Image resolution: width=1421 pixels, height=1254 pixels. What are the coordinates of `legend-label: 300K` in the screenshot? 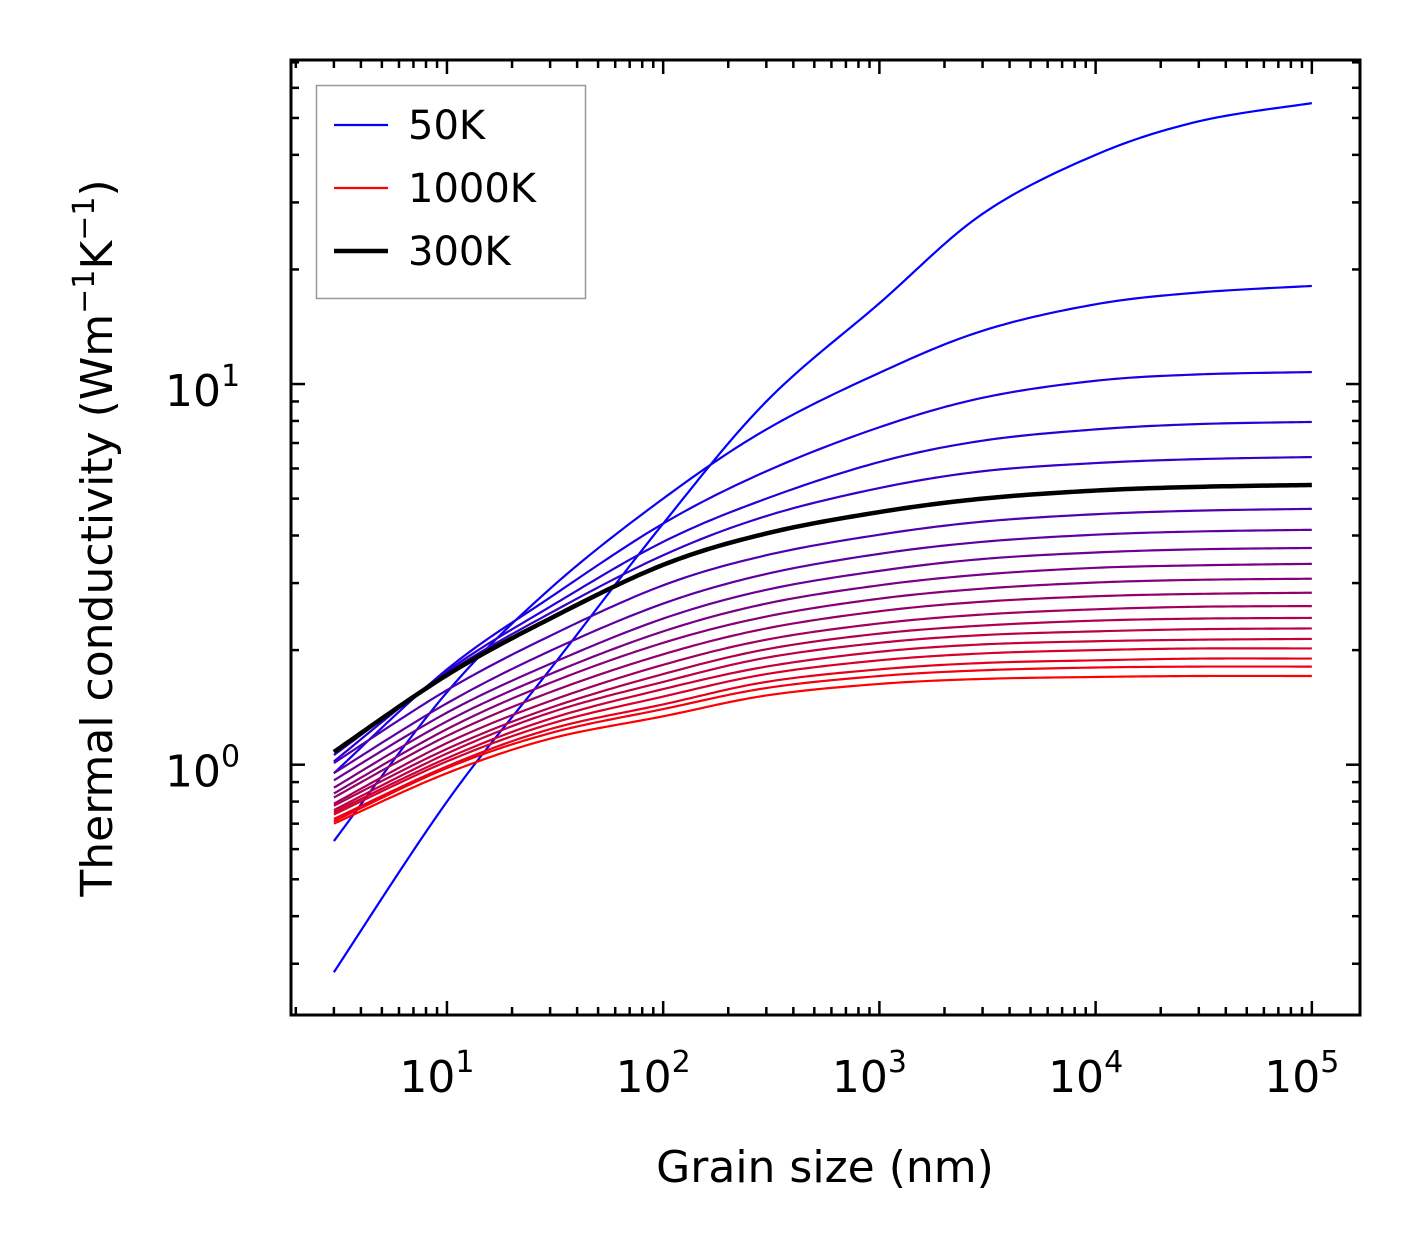 It's located at (460, 252).